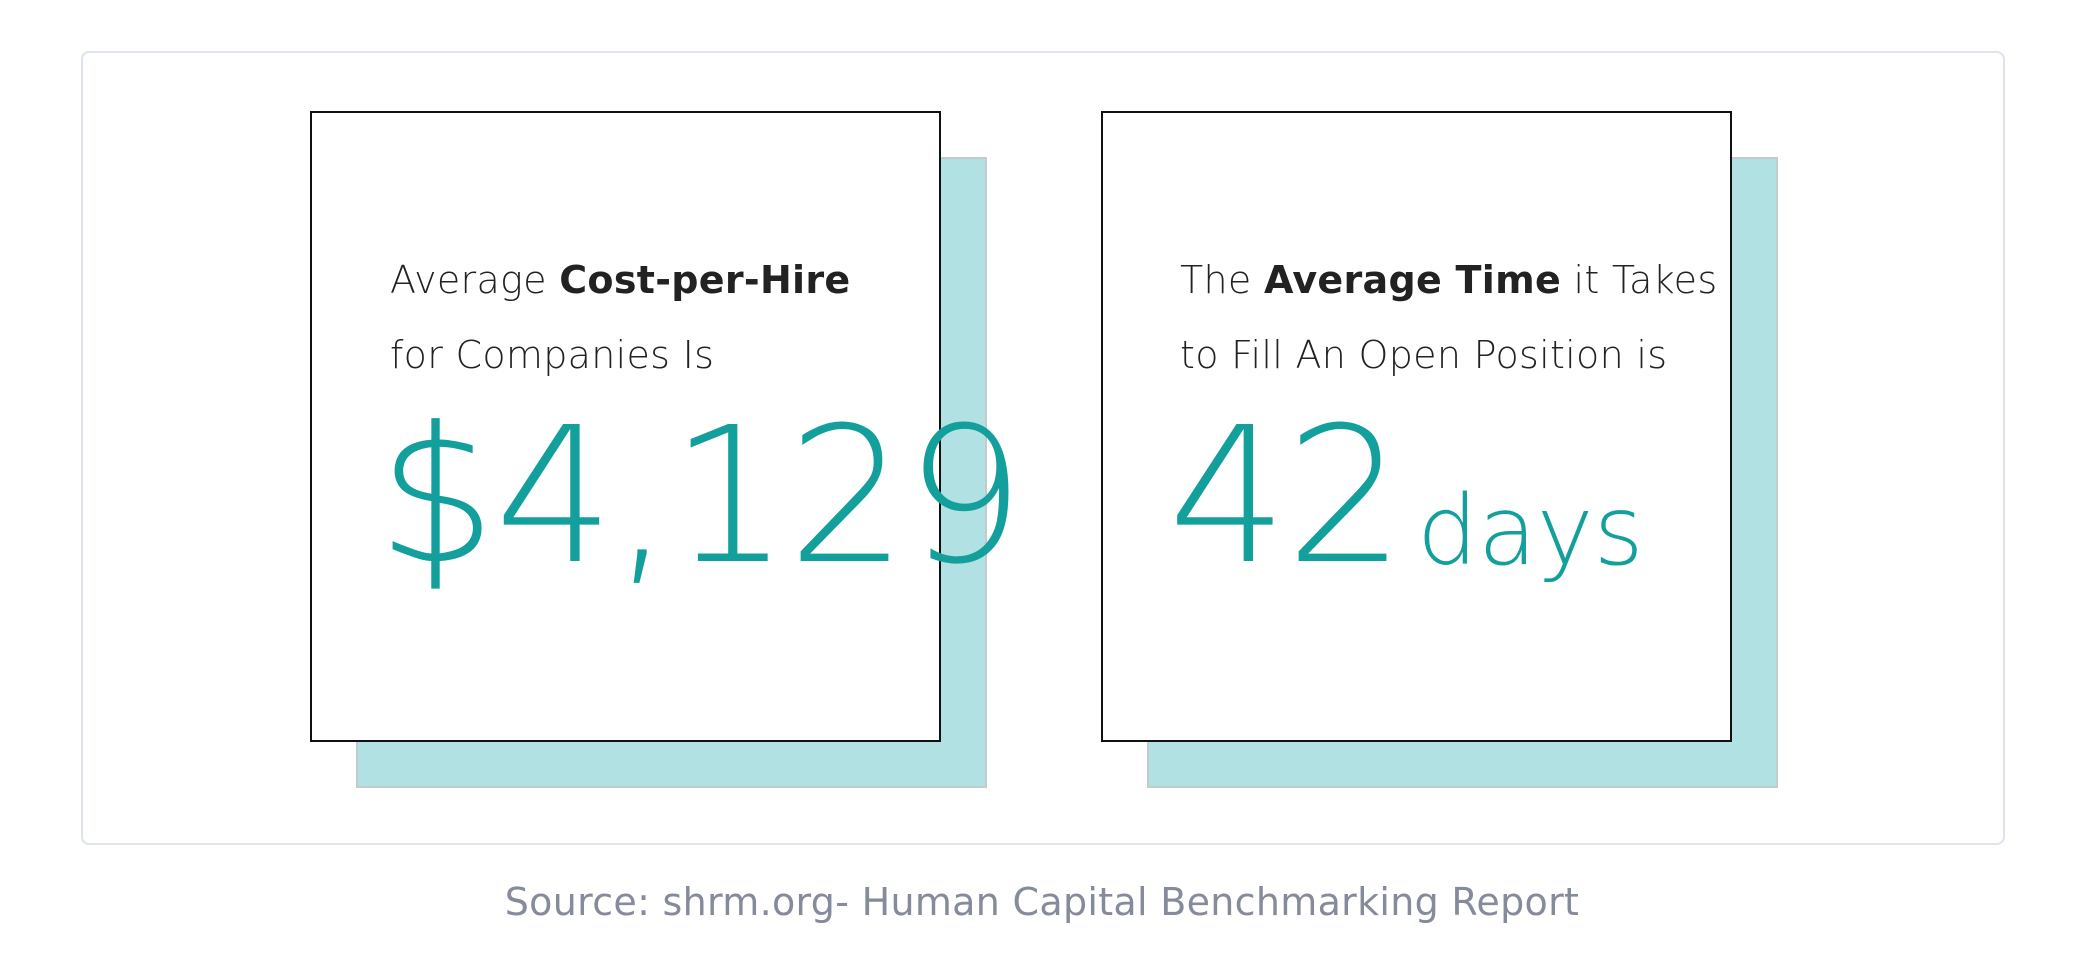  I want to click on cost-label-line2: for Companies Is, so click(552, 355).